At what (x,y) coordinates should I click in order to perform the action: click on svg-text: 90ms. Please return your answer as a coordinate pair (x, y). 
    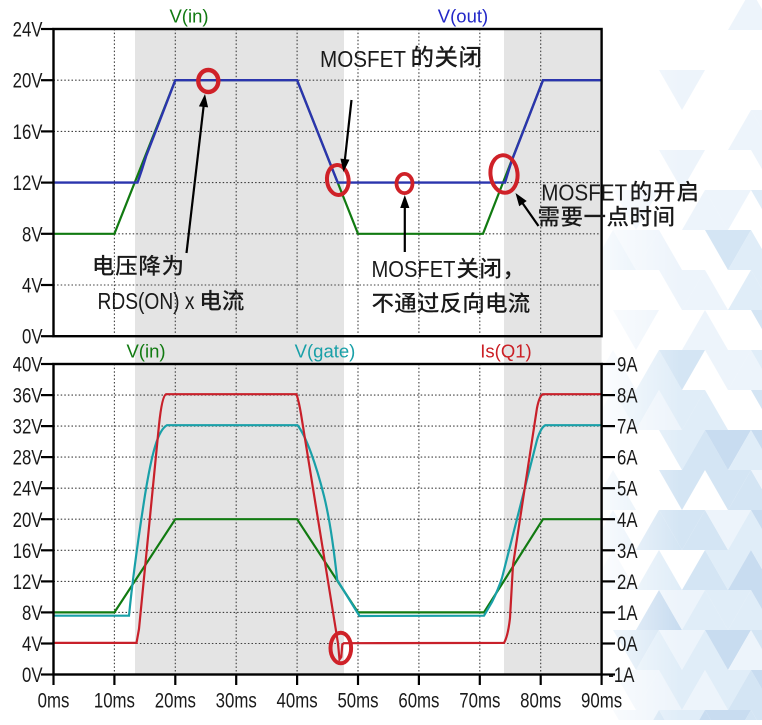
    Looking at the image, I should click on (601, 701).